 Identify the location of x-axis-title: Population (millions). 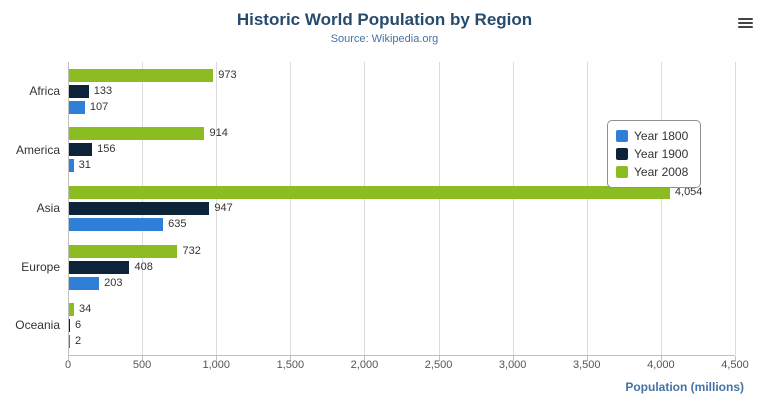
(684, 387).